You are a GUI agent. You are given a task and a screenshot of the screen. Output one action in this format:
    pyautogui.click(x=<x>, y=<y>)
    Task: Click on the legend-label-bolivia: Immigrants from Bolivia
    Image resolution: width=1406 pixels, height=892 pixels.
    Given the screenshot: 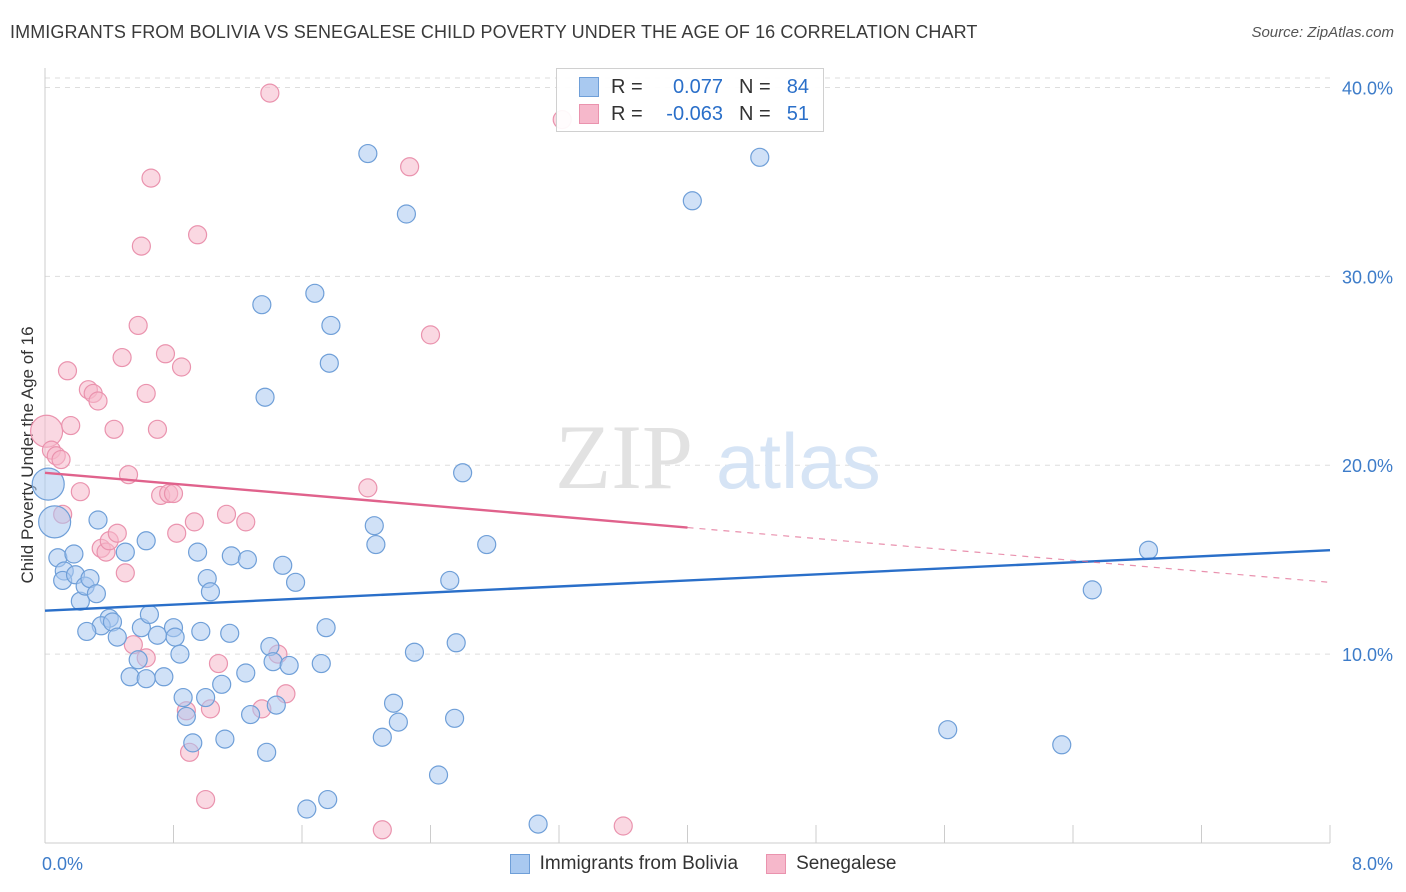 What is the action you would take?
    pyautogui.click(x=639, y=863)
    